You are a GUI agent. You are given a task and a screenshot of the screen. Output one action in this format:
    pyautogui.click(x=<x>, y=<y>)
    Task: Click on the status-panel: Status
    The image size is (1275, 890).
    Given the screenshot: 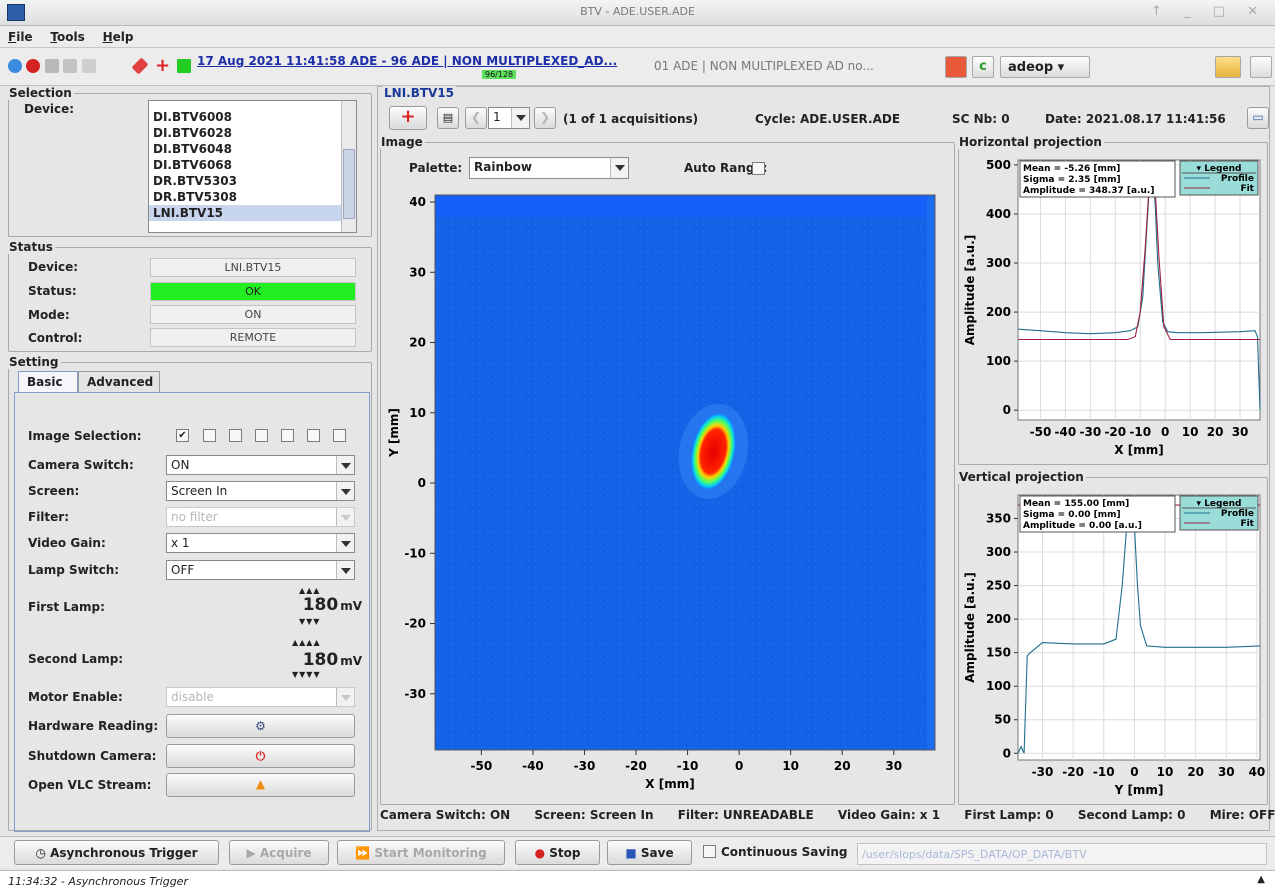 What is the action you would take?
    pyautogui.click(x=190, y=296)
    